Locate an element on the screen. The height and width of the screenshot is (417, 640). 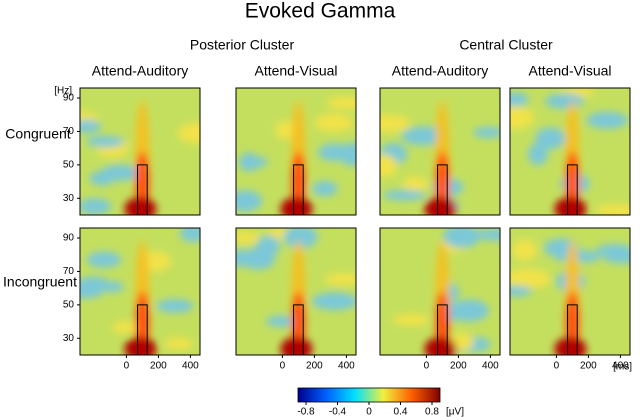
x-unit: [ms] is located at coordinates (622, 367).